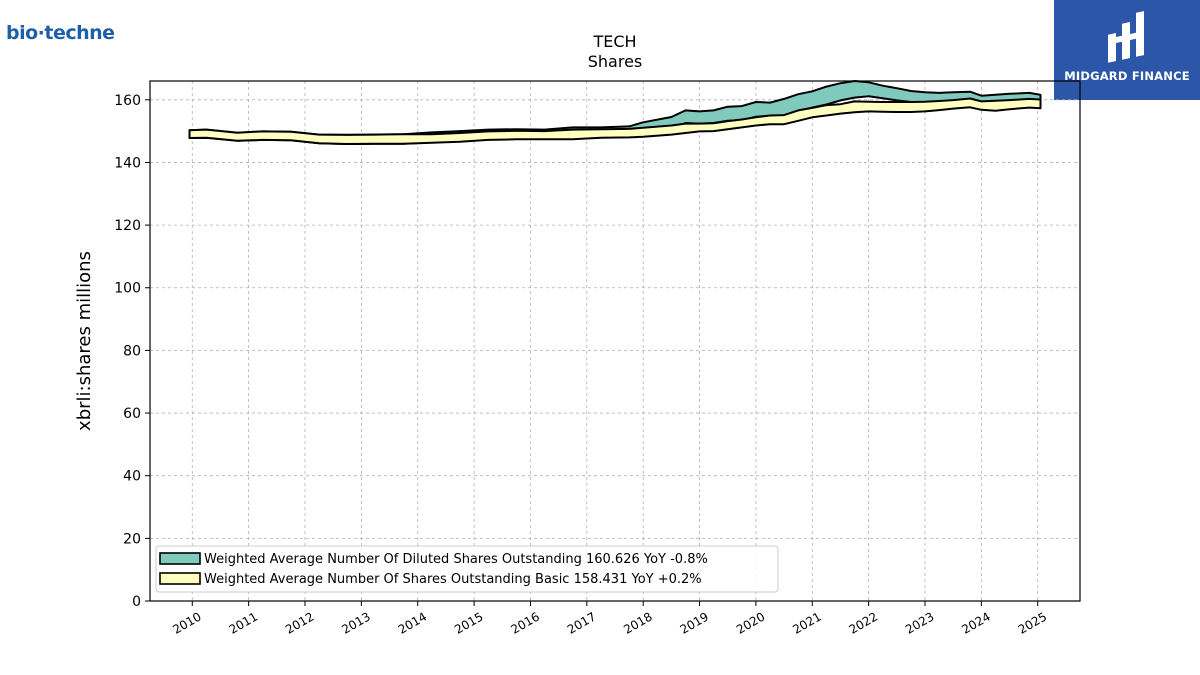  I want to click on x-tick-label: 2019, so click(694, 622).